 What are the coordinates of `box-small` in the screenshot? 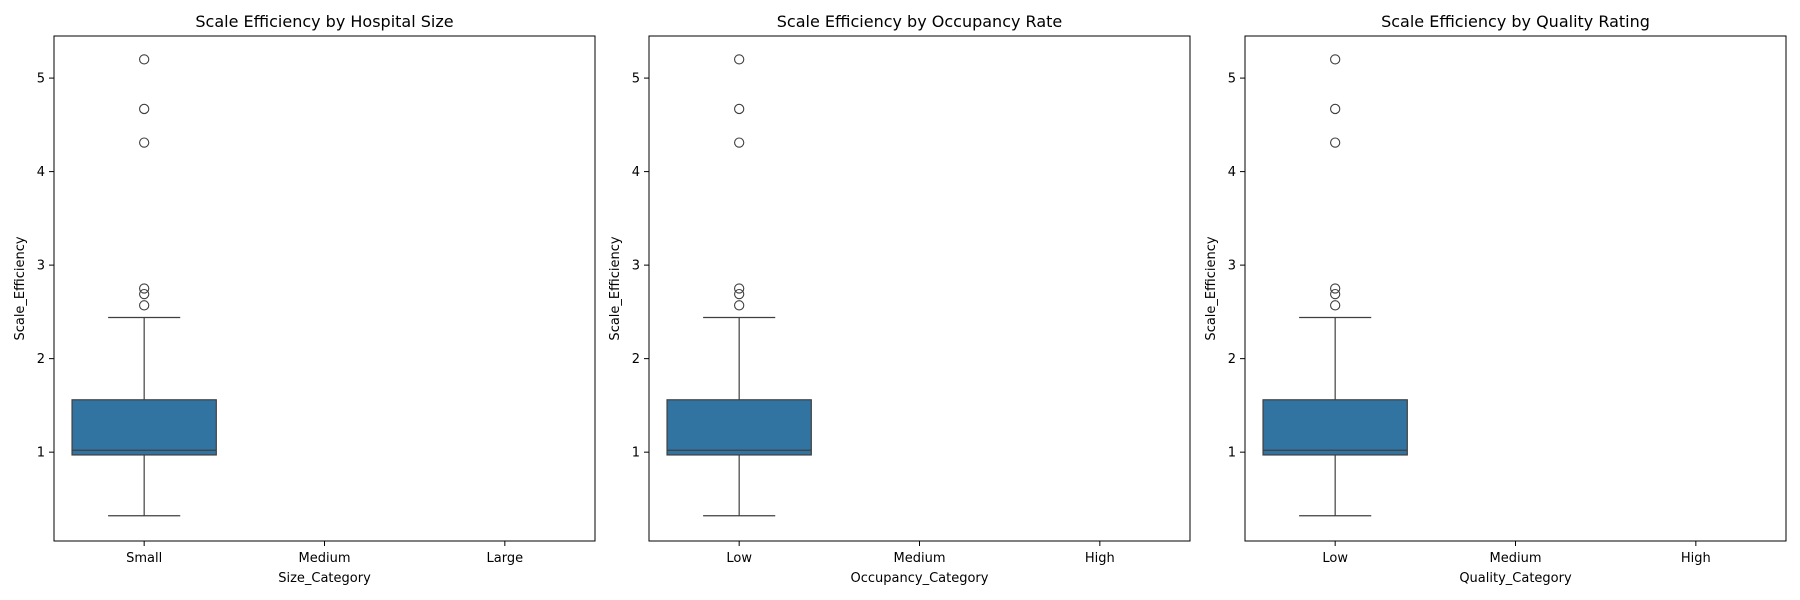 It's located at (144, 285).